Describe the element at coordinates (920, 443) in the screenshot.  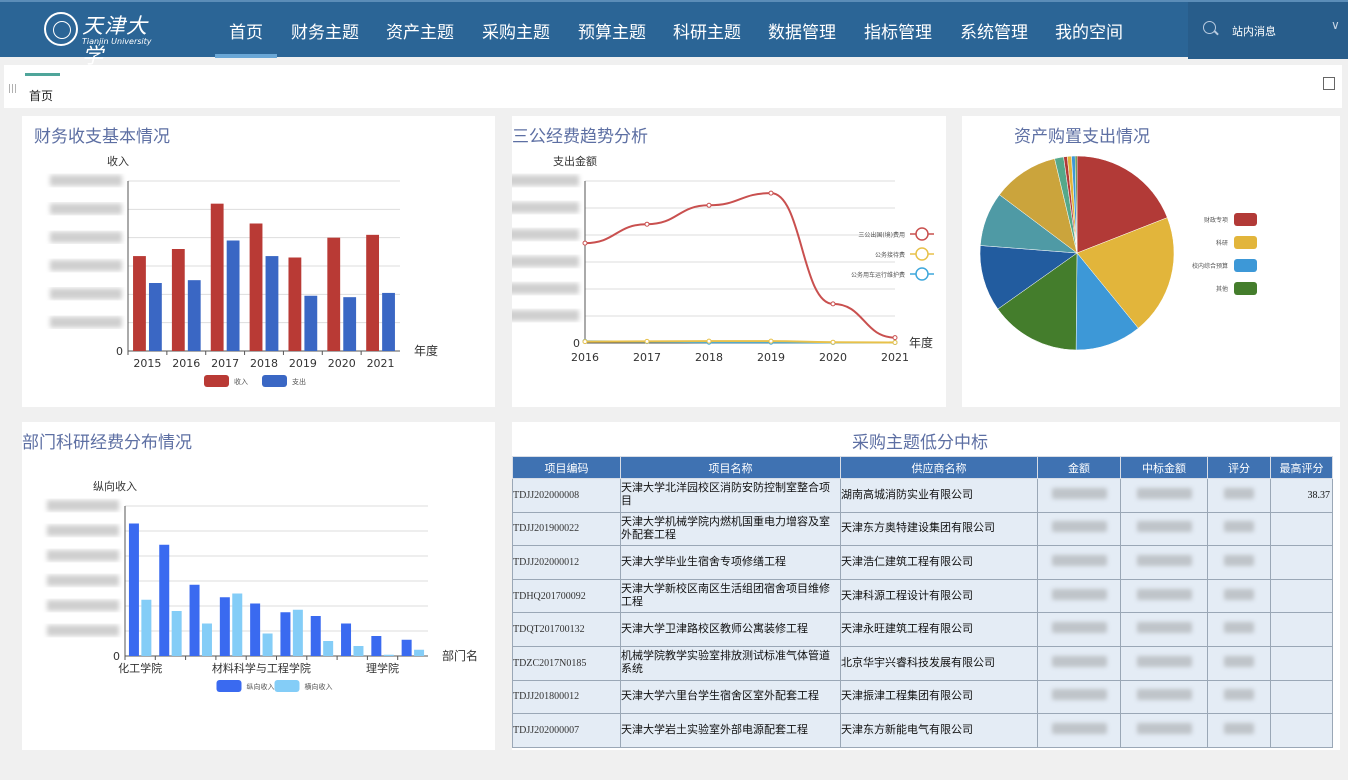
I see `panel-title: 采购主题低分中标` at that location.